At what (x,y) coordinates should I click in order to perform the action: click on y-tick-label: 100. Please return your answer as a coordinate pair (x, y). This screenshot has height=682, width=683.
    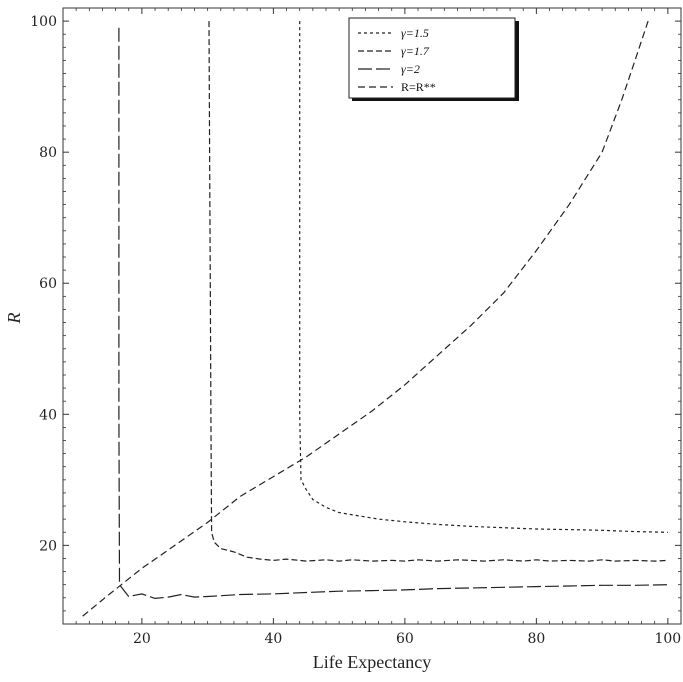
    Looking at the image, I should click on (43, 22).